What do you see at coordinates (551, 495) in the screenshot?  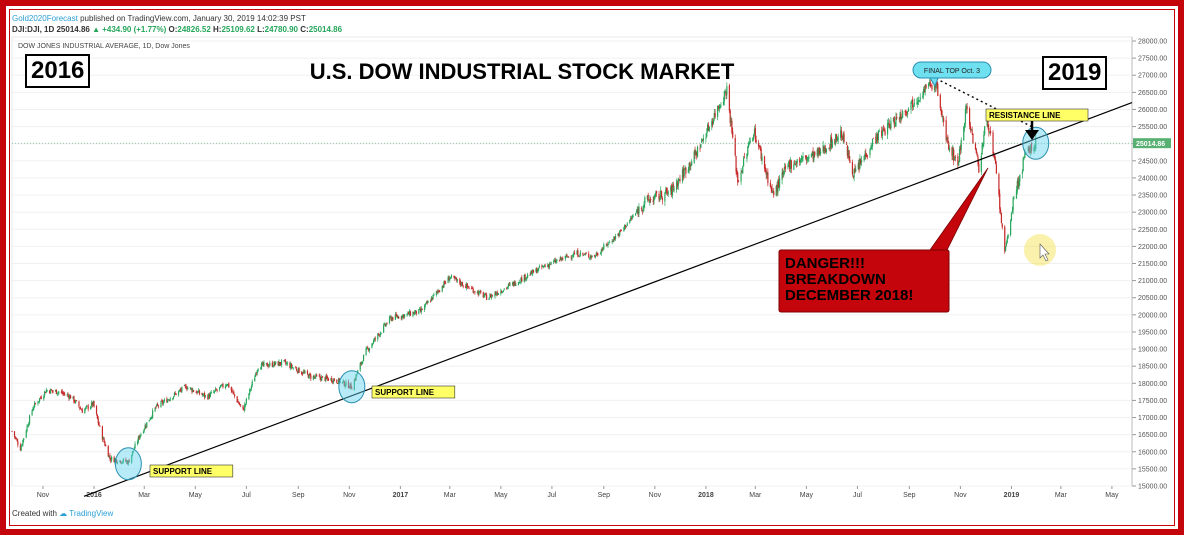 I see `x-tick-label: Jul` at bounding box center [551, 495].